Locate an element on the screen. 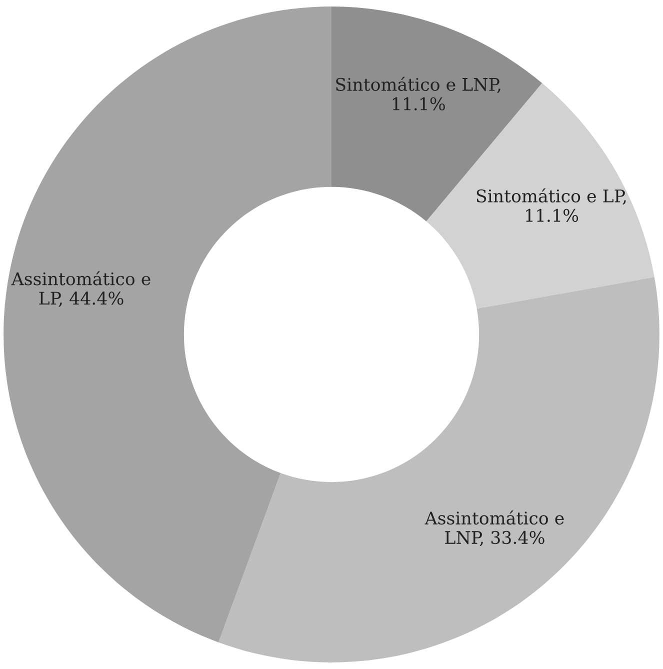 Image resolution: width=663 pixels, height=669 pixels. slice-label: Sintomático e LNP, 11.1% is located at coordinates (418, 93).